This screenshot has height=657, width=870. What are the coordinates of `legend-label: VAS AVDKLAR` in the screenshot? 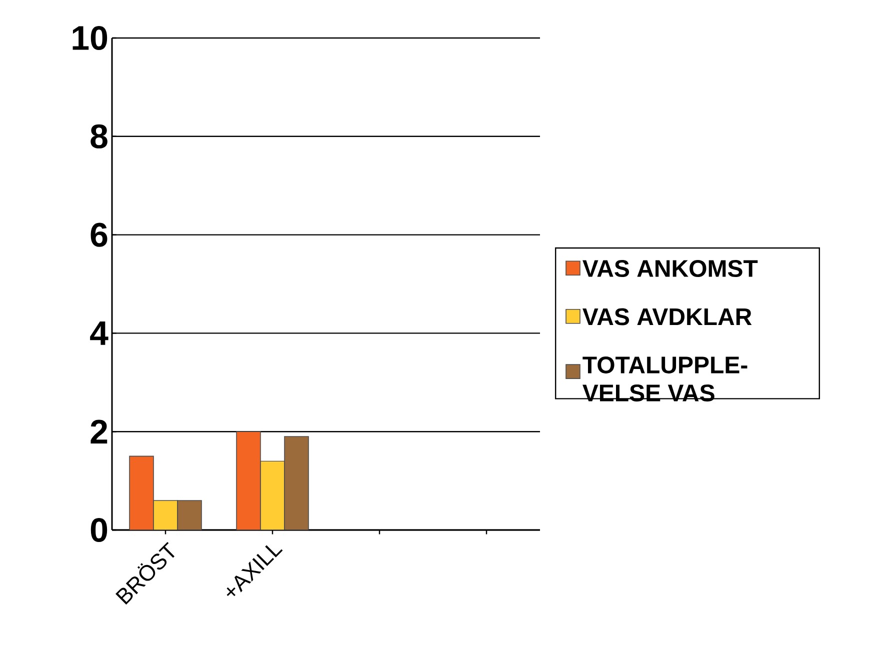 It's located at (667, 317).